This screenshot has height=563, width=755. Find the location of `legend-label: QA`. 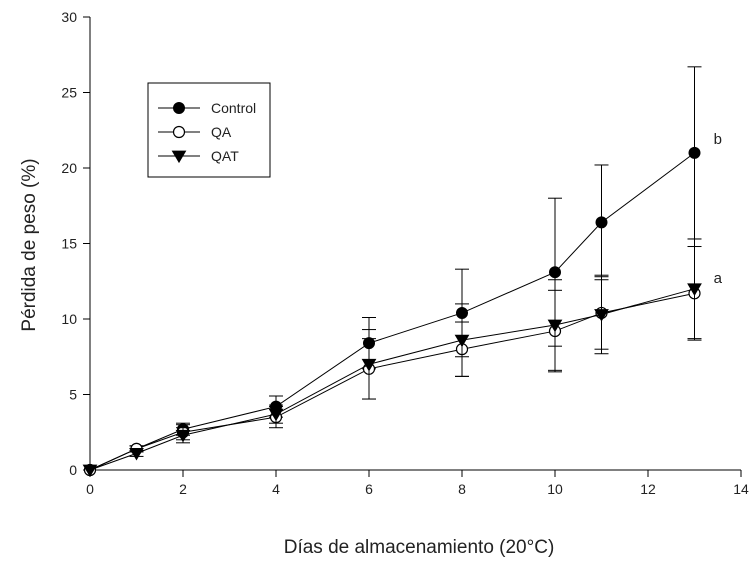

legend-label: QA is located at coordinates (221, 132).